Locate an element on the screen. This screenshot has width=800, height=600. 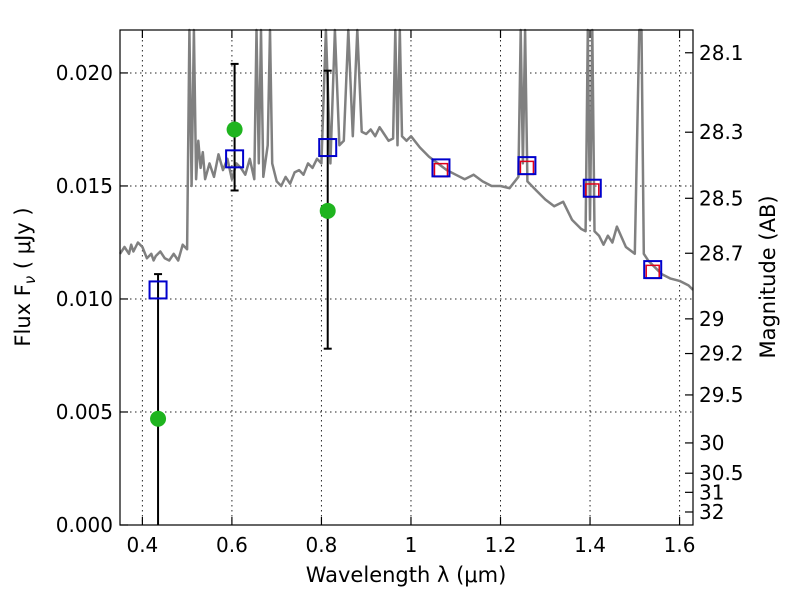
y-axis-ticks: 0.000 0.005 0.010 0.015 0.020 is located at coordinates (92, 299).